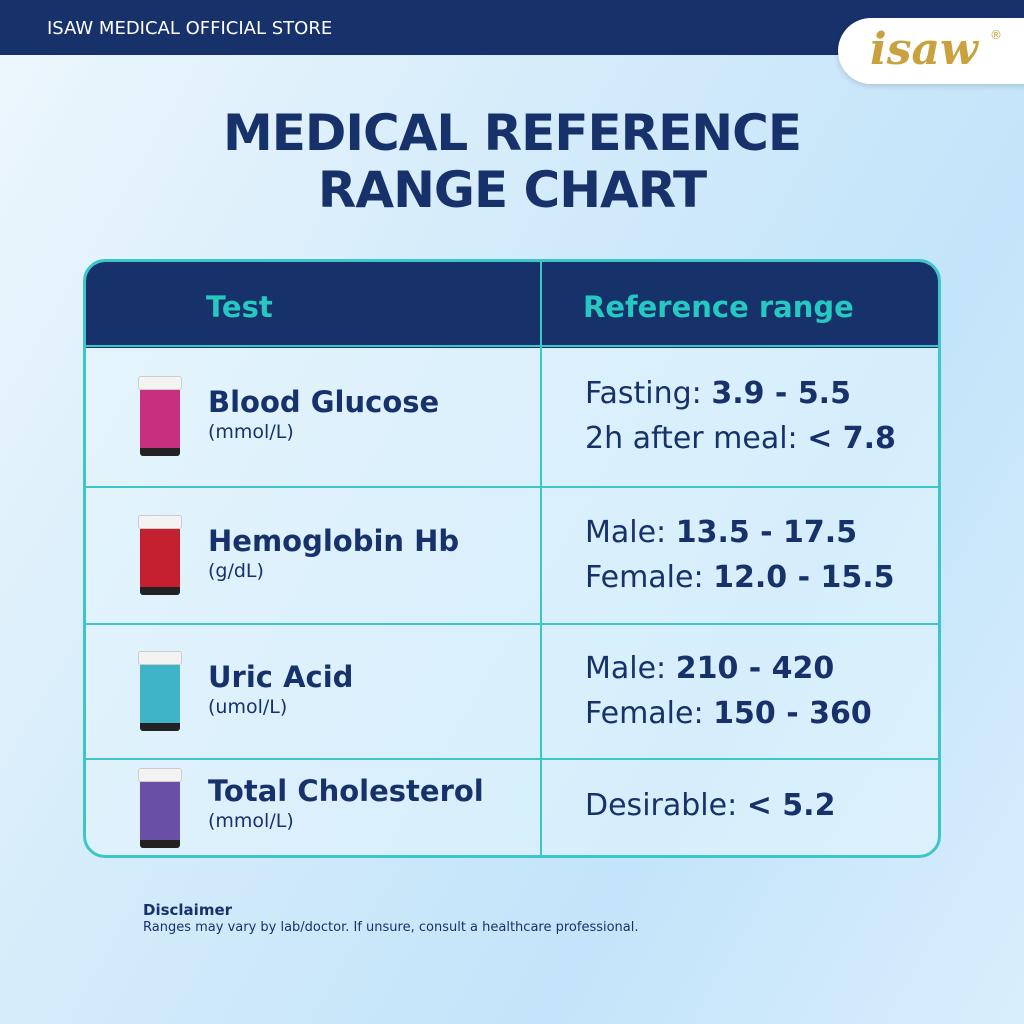 This screenshot has width=1024, height=1024. What do you see at coordinates (512, 305) in the screenshot?
I see `table-header: Test Reference range` at bounding box center [512, 305].